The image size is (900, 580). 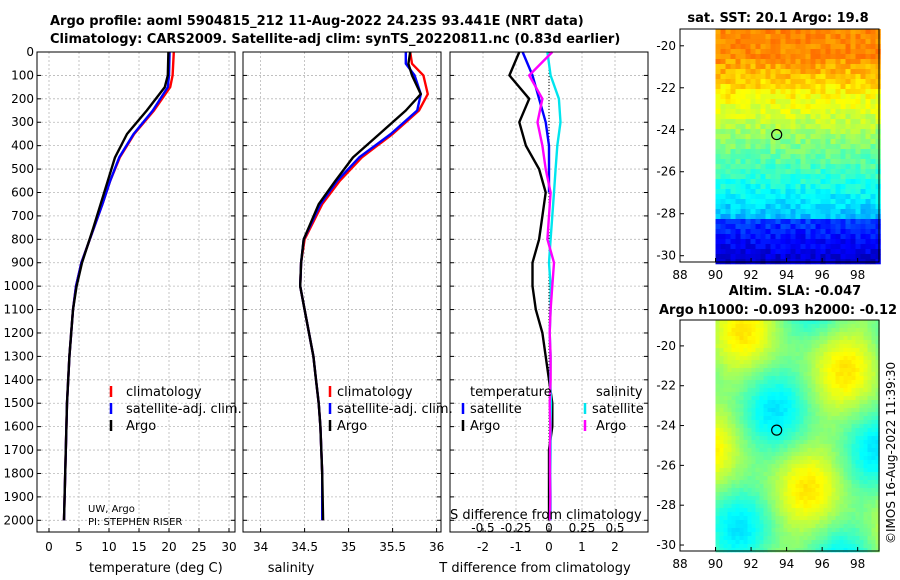 I want to click on y-tick-label: 1300, so click(x=18, y=356).